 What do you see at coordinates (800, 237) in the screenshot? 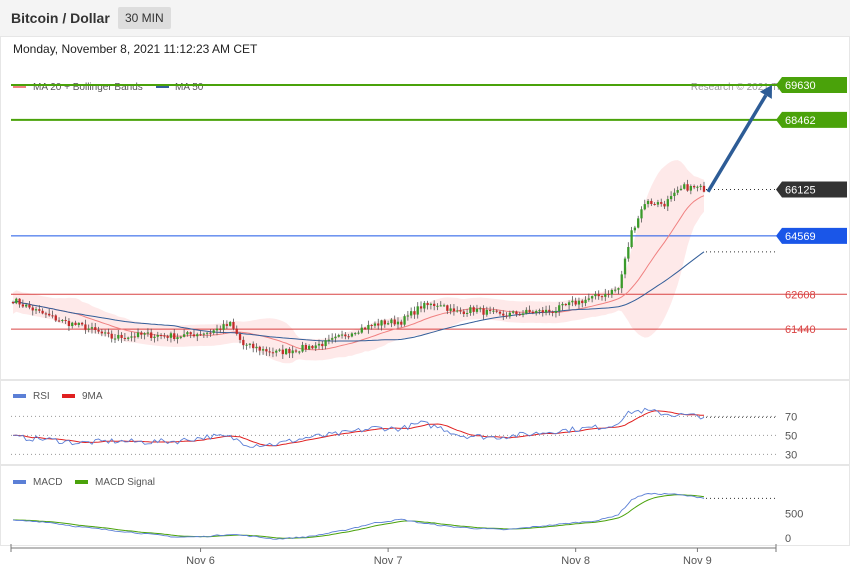
I see `pivot-label: 64569` at bounding box center [800, 237].